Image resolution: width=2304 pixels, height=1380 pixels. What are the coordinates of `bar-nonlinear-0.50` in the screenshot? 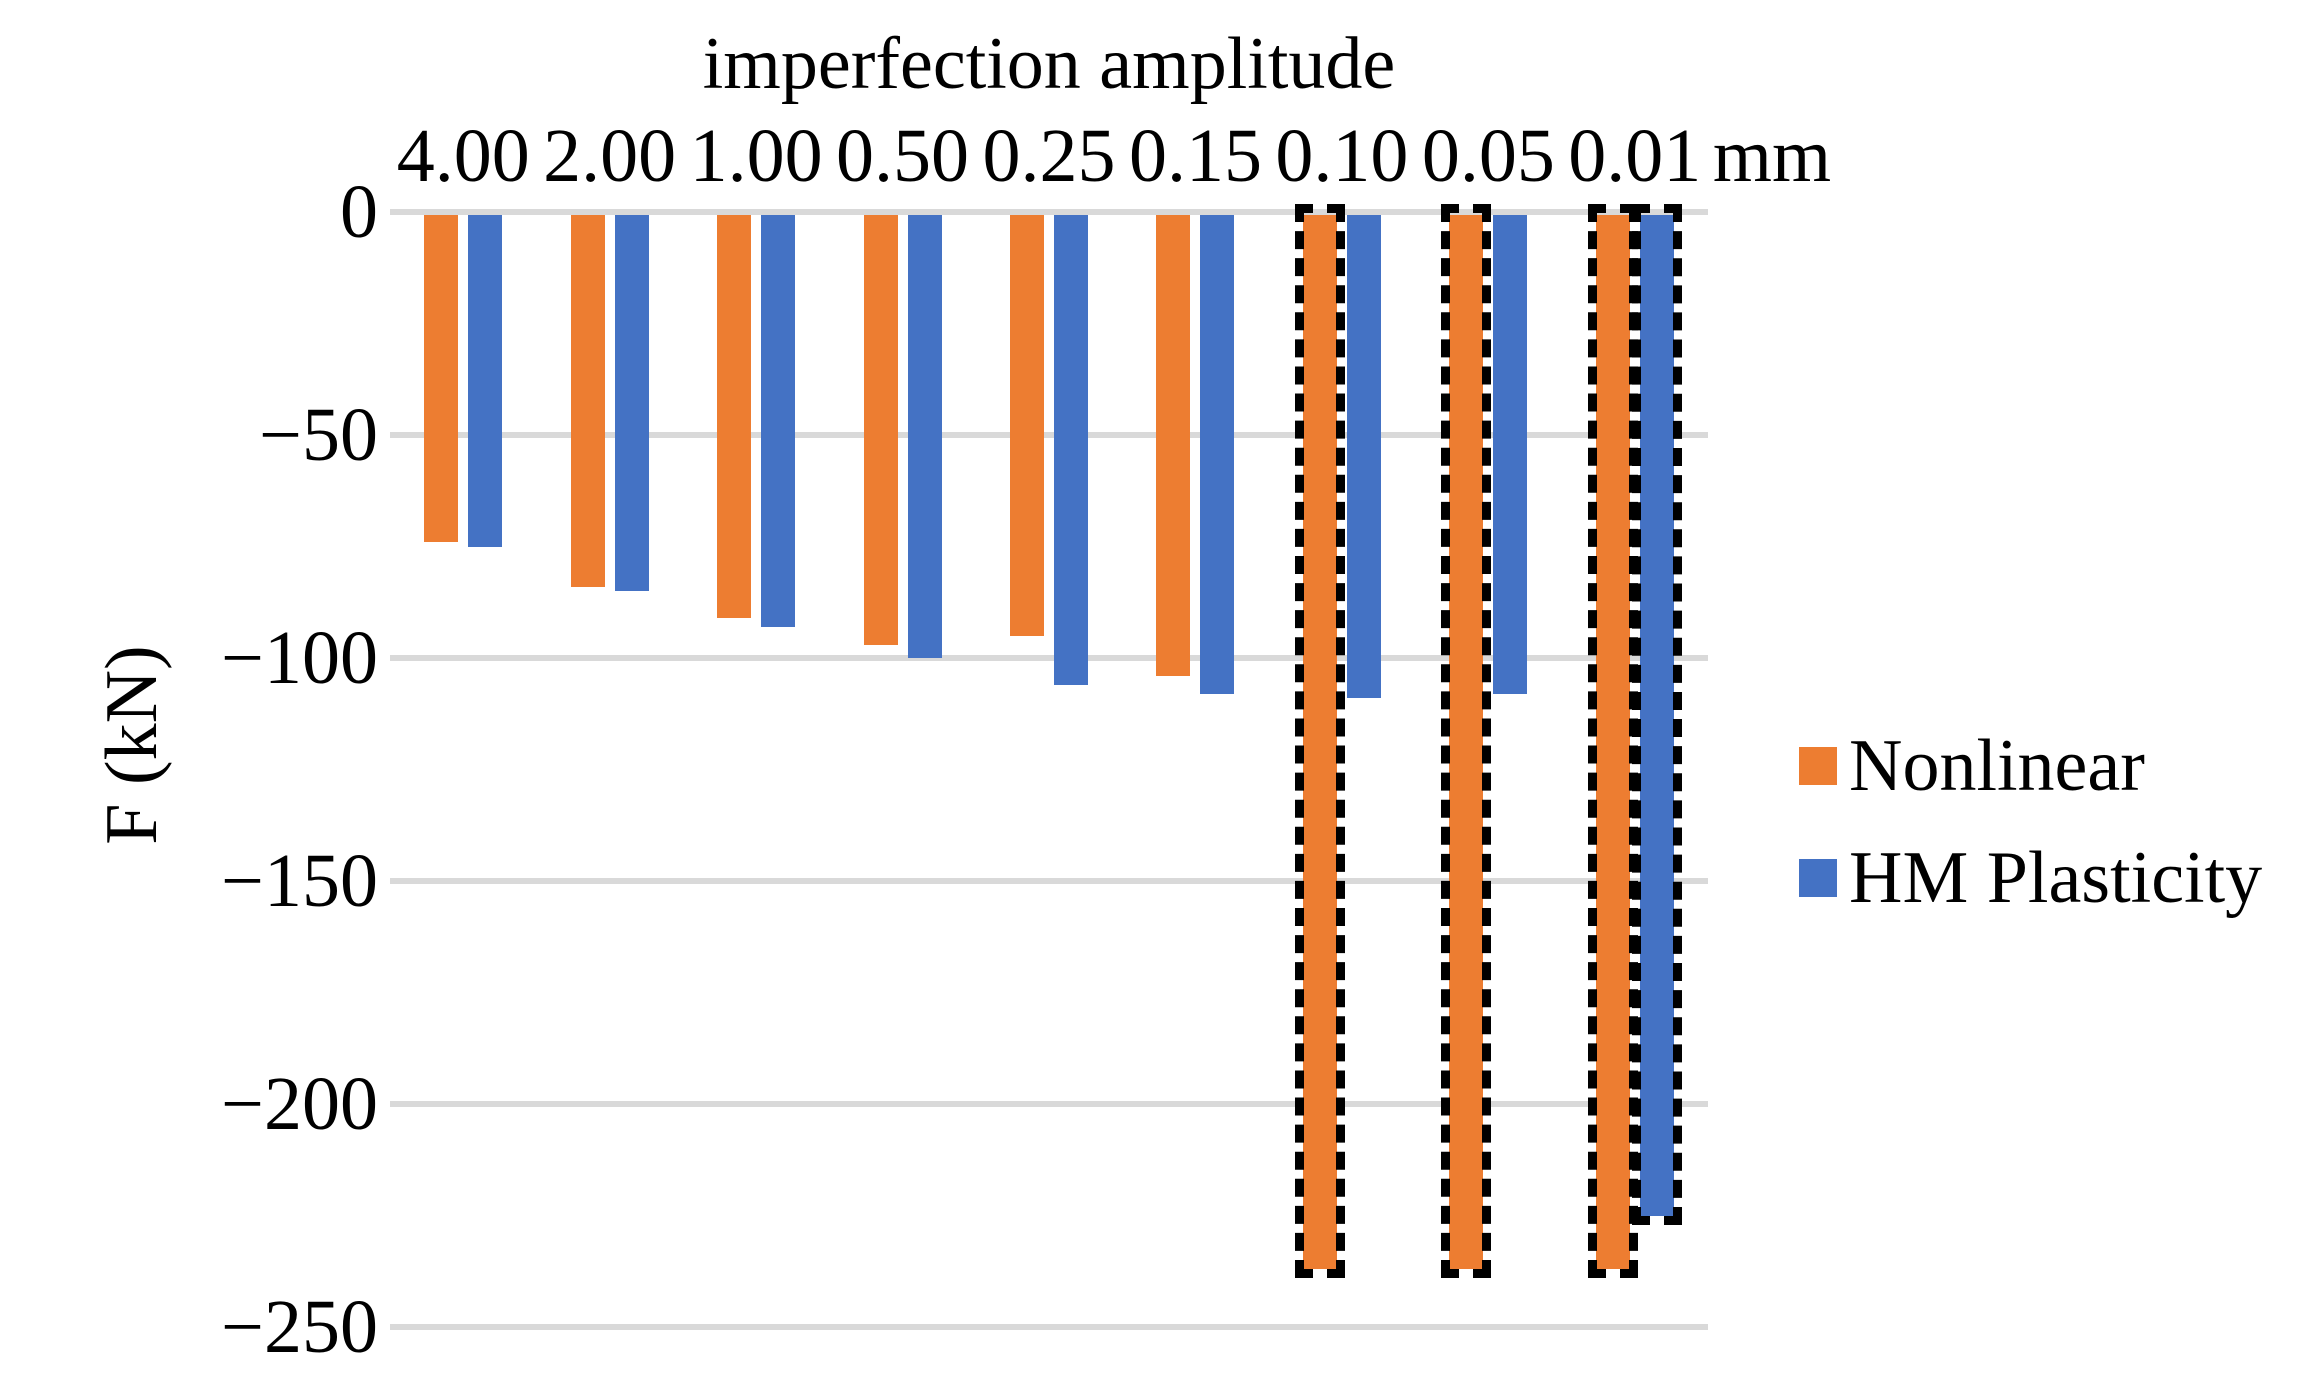 It's located at (880, 430).